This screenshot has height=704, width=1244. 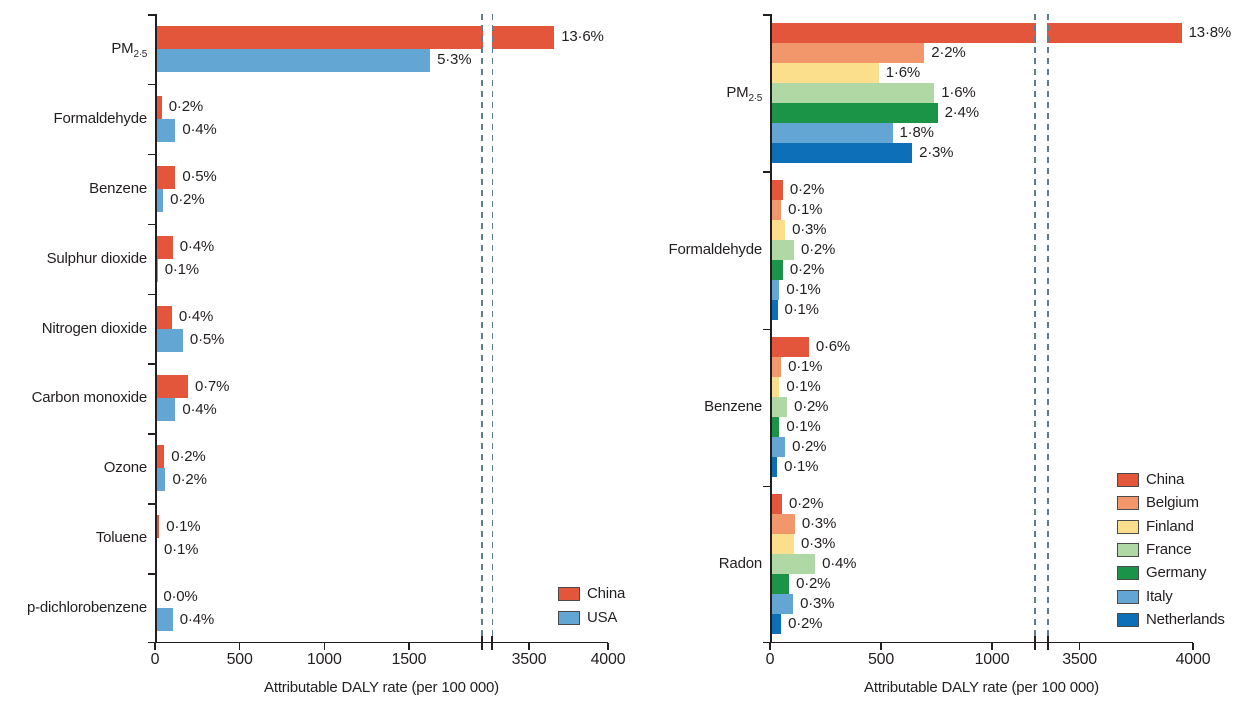 What do you see at coordinates (715, 249) in the screenshot?
I see `category-label: Formaldehyde` at bounding box center [715, 249].